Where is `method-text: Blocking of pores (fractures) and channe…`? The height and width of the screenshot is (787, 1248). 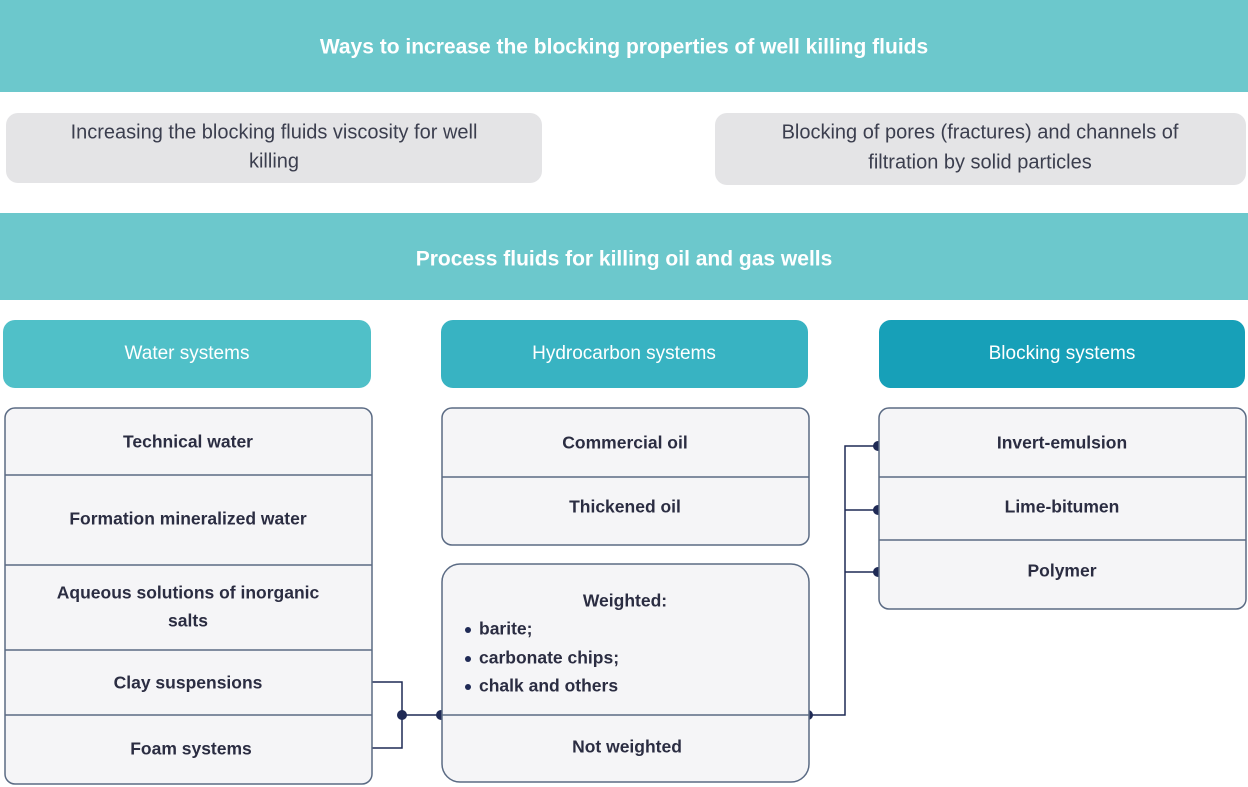
method-text: Blocking of pores (fractures) and channe… is located at coordinates (980, 132).